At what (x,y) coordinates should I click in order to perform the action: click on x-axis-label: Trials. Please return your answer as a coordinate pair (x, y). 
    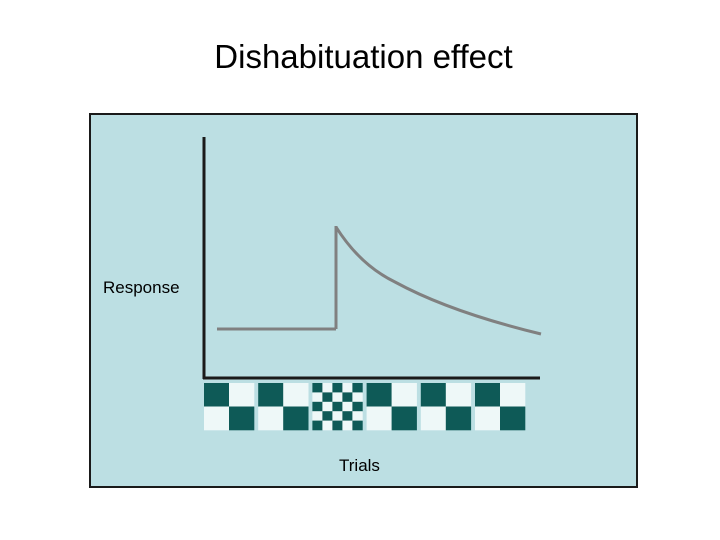
    Looking at the image, I should click on (359, 465).